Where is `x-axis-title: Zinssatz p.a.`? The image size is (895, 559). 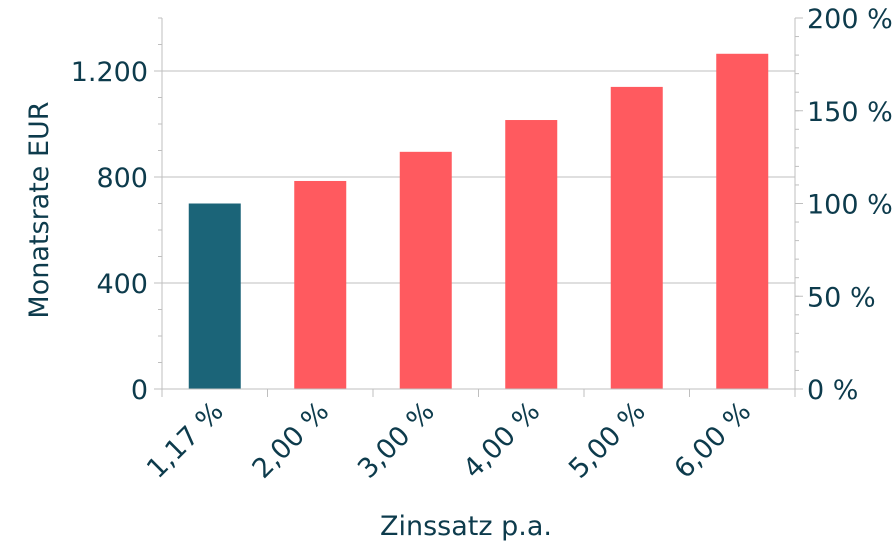
x-axis-title: Zinssatz p.a. is located at coordinates (466, 526).